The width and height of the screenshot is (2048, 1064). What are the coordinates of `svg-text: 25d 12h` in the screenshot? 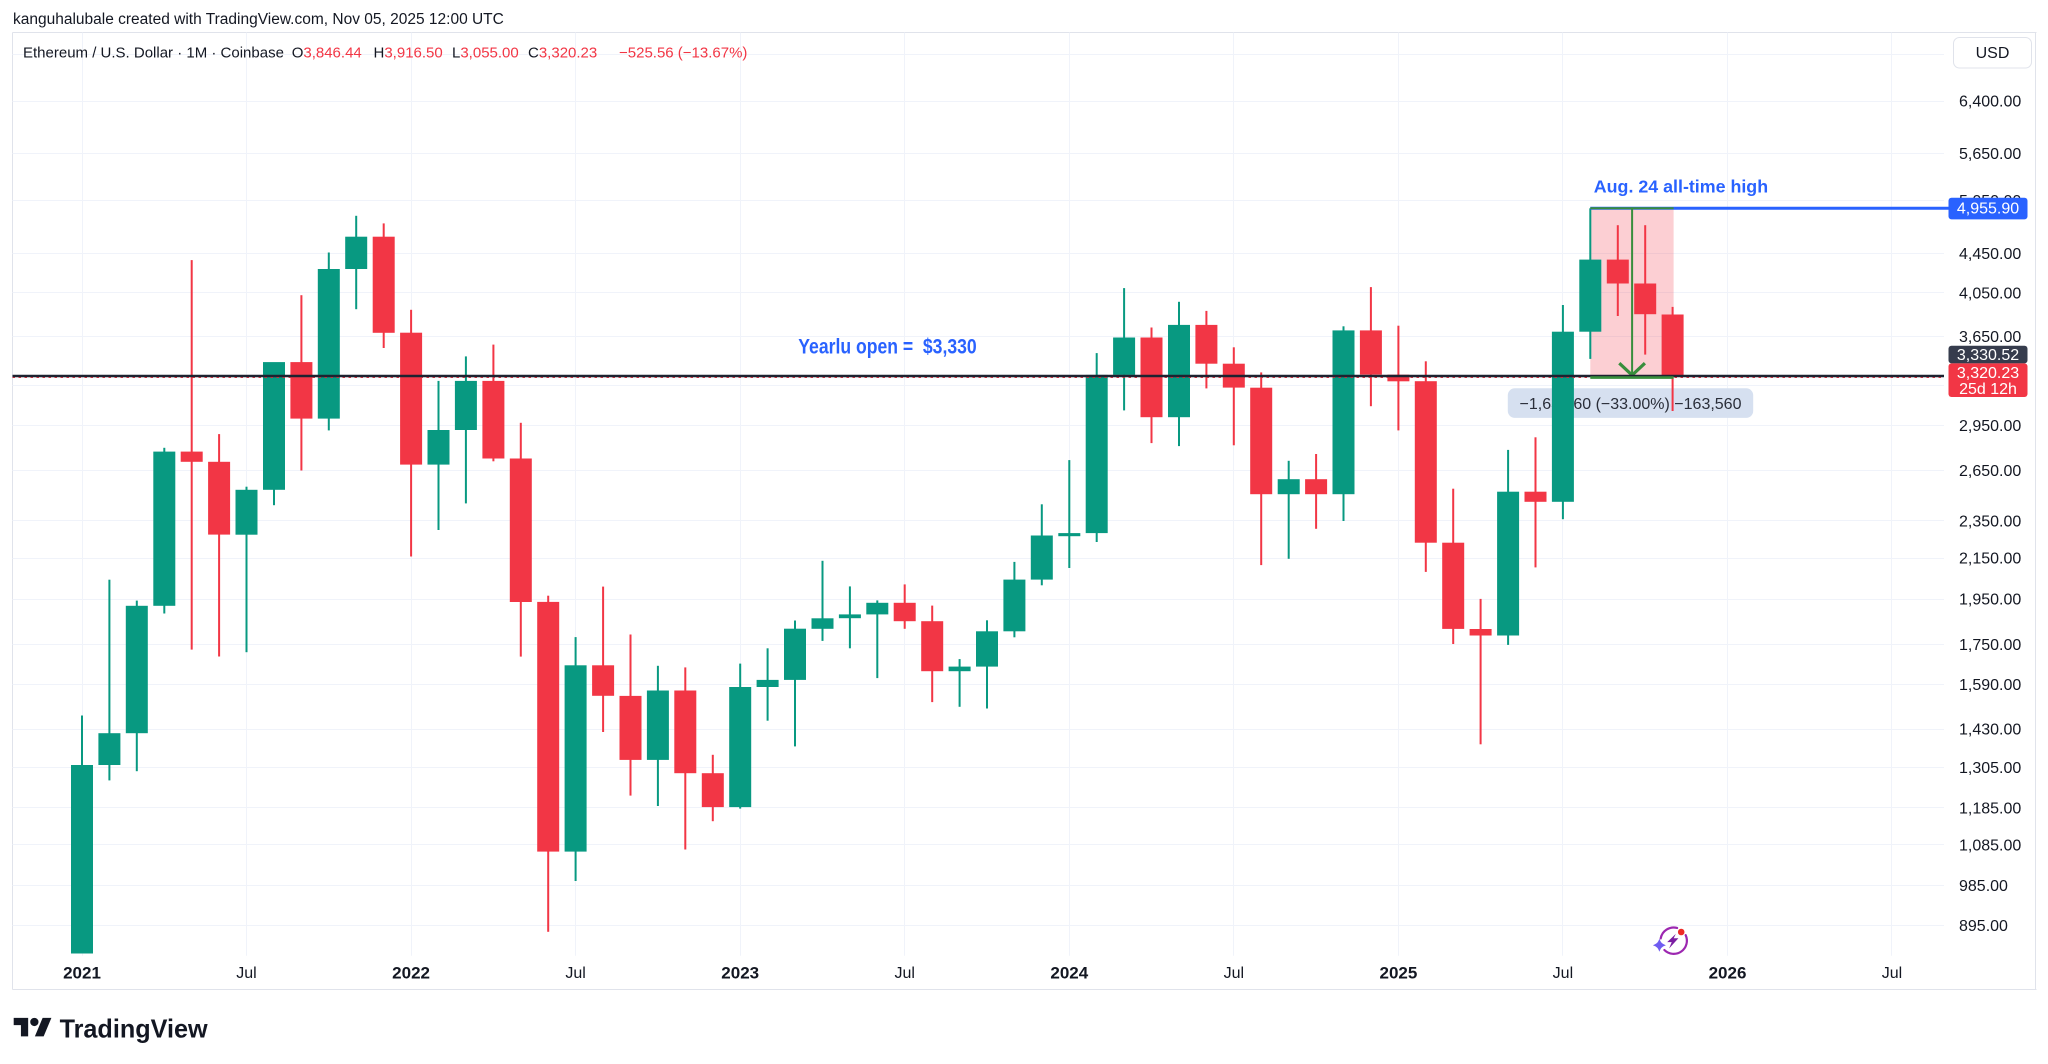 It's located at (1988, 389).